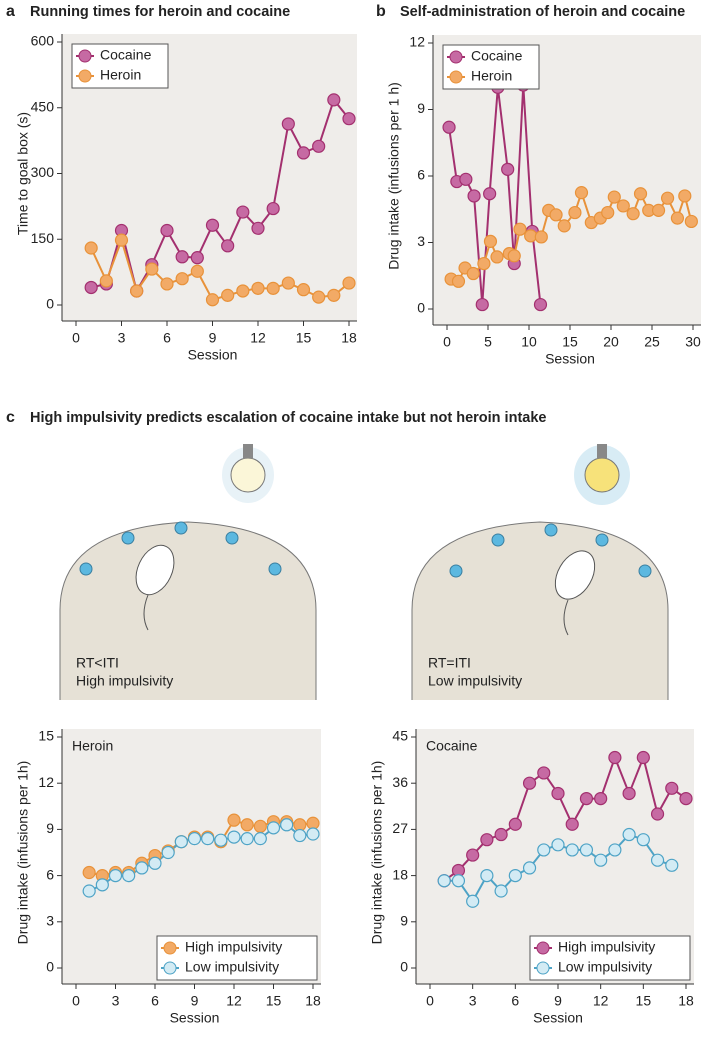 This screenshot has width=711, height=1055. What do you see at coordinates (570, 359) in the screenshot?
I see `x-axis-label: Session` at bounding box center [570, 359].